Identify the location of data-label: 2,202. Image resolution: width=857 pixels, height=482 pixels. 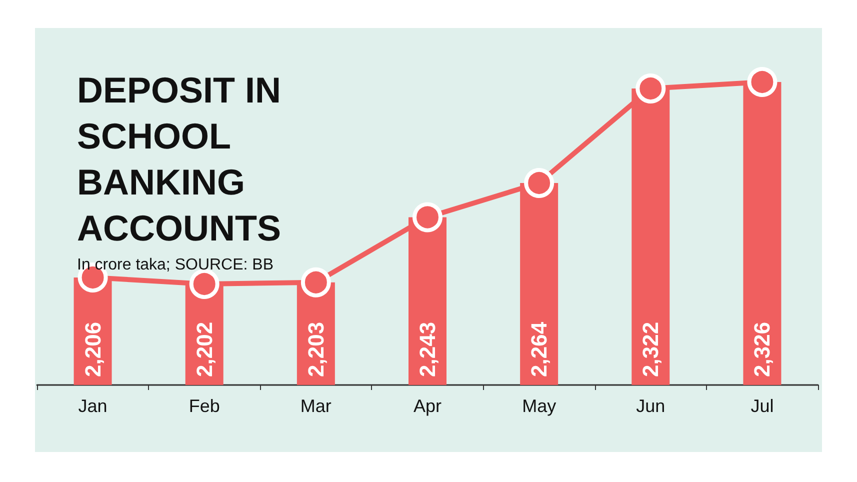
(204, 349).